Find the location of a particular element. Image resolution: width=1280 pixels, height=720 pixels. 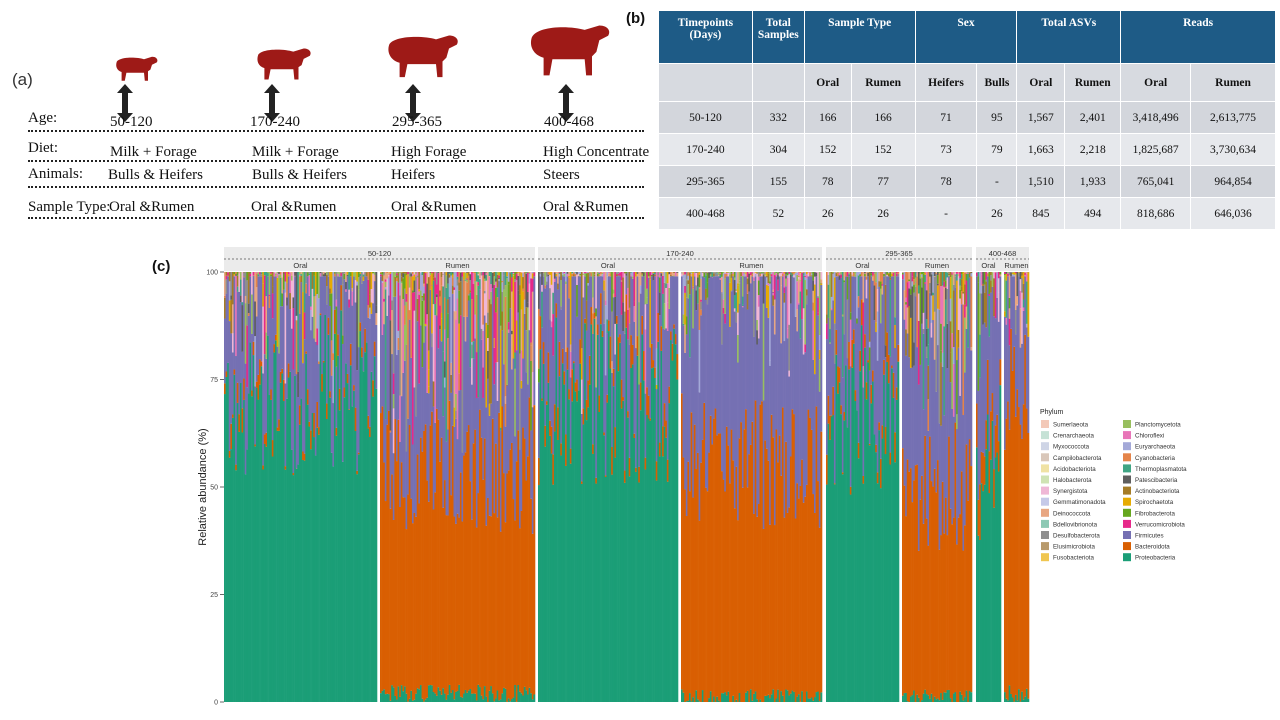

legend-label: Bacteroidota is located at coordinates (1152, 547).